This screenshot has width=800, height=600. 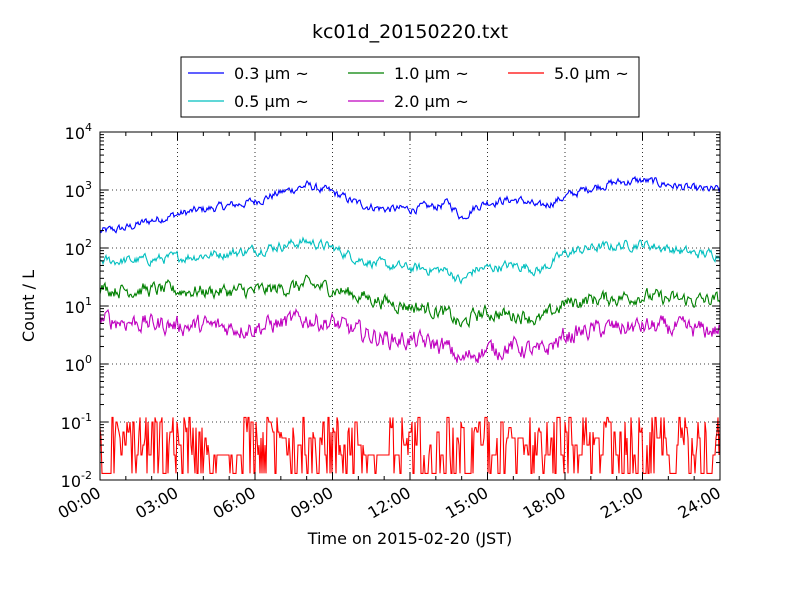 I want to click on legend-box, so click(x=410, y=87).